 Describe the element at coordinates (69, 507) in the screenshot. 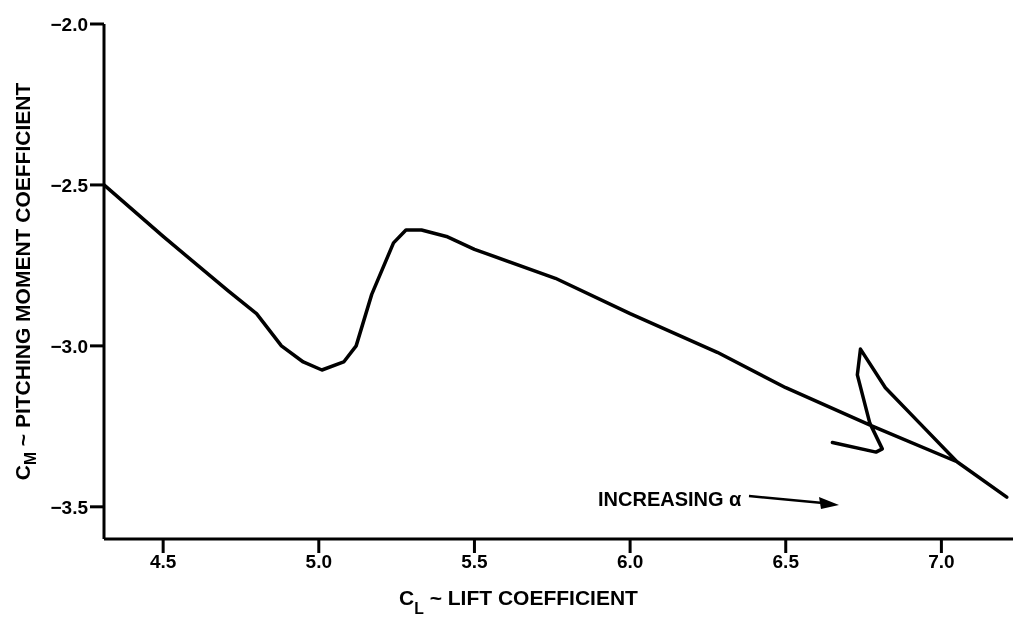

I see `y-tick-label: −3.5` at that location.